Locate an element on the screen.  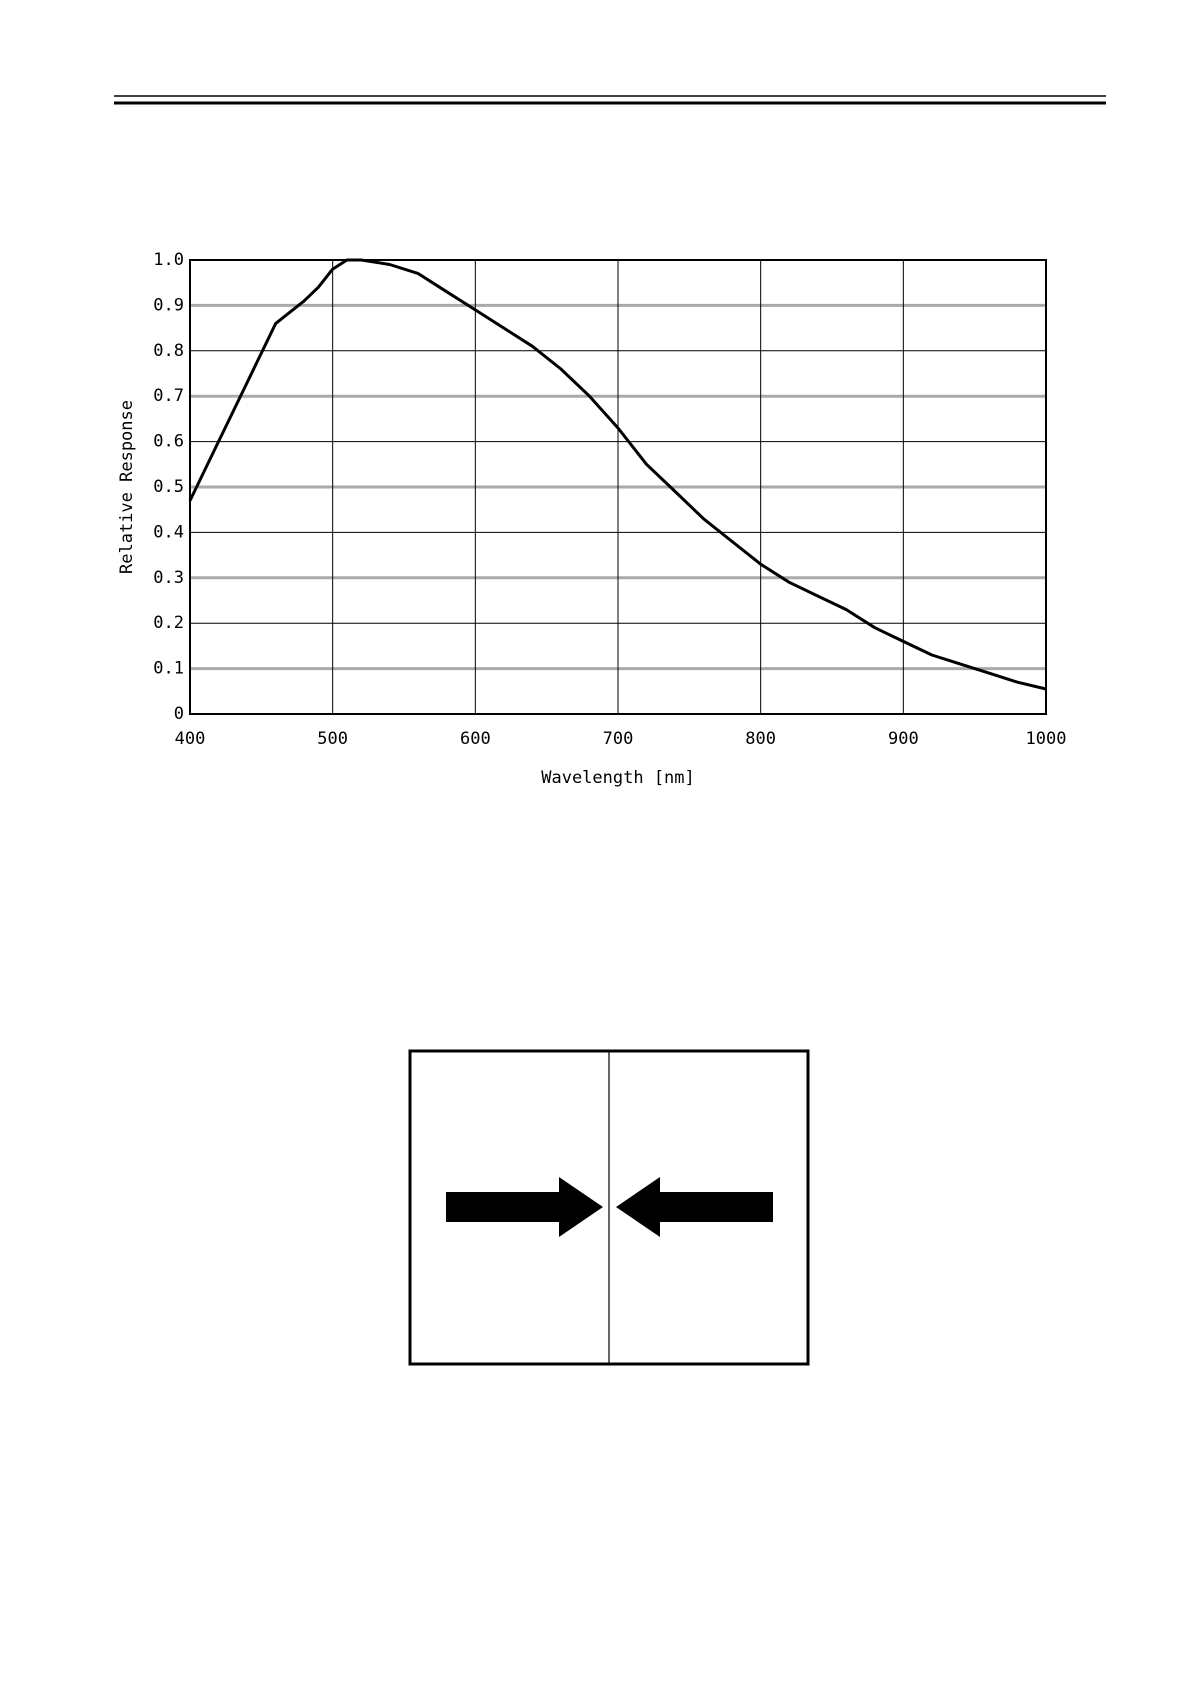
x-axis-label: Wavelength [nm] is located at coordinates (618, 778).